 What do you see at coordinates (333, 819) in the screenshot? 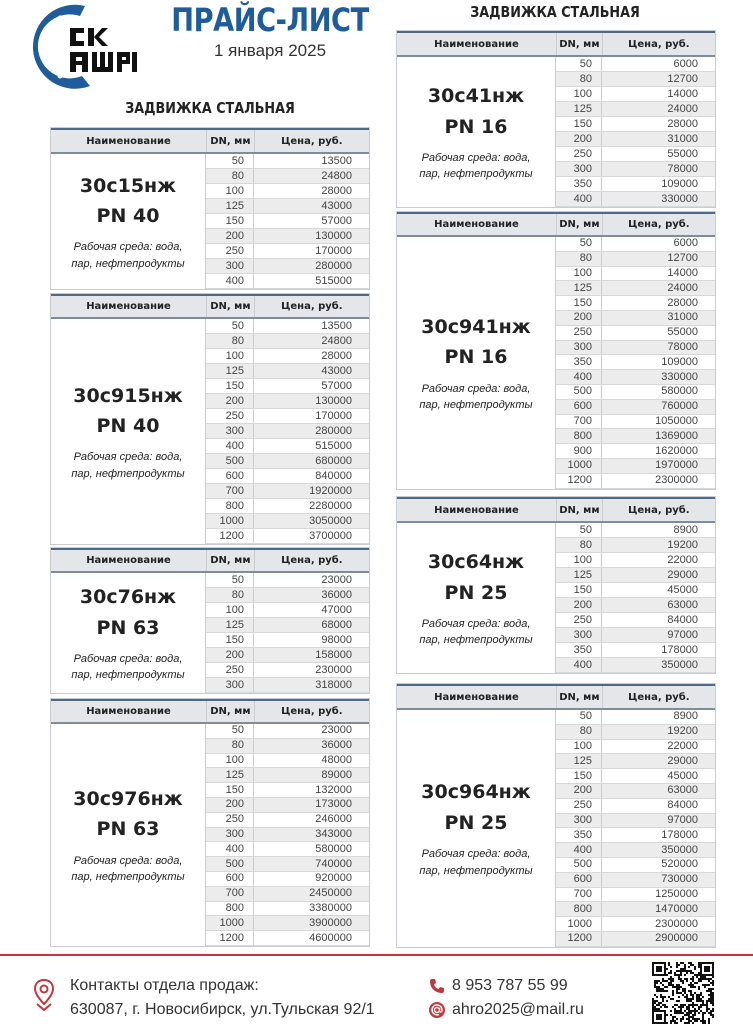
I see `price-value: 246000` at bounding box center [333, 819].